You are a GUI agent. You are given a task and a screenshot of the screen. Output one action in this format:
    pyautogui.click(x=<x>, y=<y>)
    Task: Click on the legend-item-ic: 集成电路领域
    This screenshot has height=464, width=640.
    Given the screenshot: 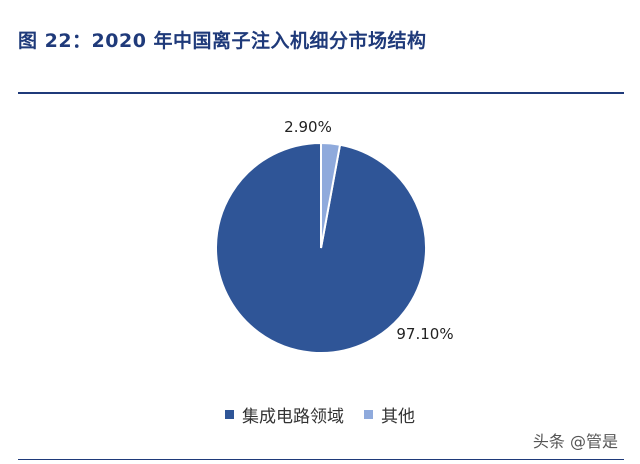 What is the action you would take?
    pyautogui.click(x=284, y=414)
    